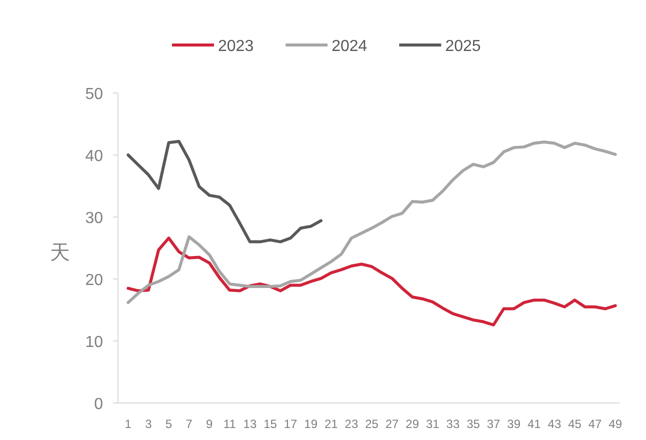 Image resolution: width=646 pixels, height=440 pixels. I want to click on x-tick-label: 49, so click(615, 424).